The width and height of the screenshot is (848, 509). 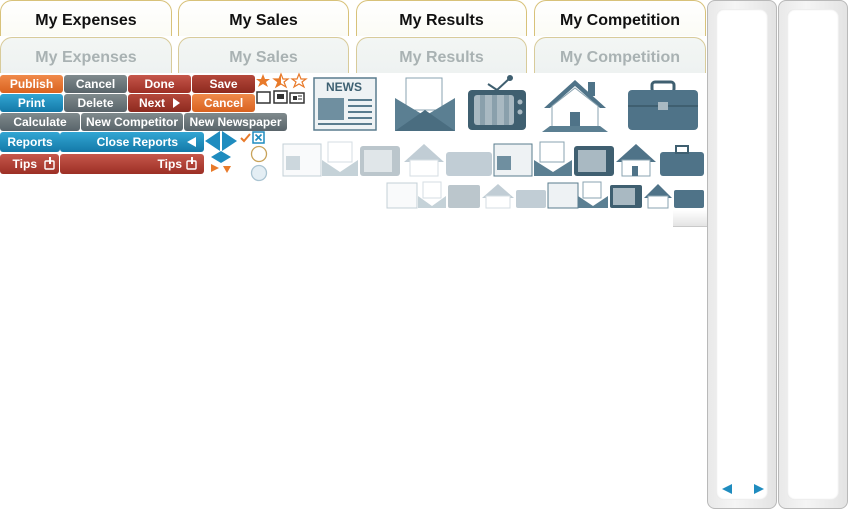 What do you see at coordinates (280, 97) in the screenshot?
I see `small-device-icons` at bounding box center [280, 97].